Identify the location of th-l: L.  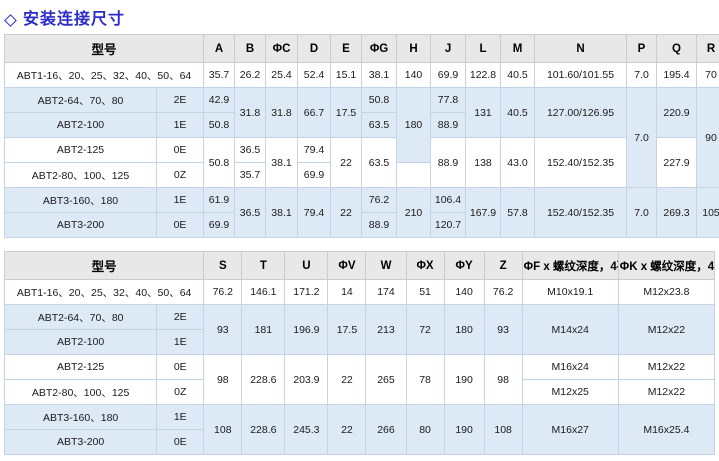
(483, 48).